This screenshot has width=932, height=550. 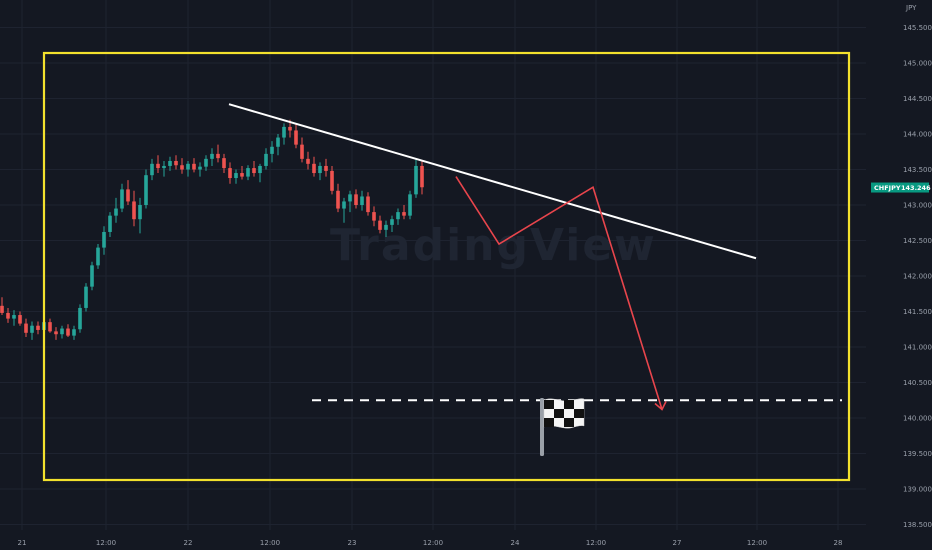 What do you see at coordinates (515, 543) in the screenshot?
I see `x-tick-label: 24` at bounding box center [515, 543].